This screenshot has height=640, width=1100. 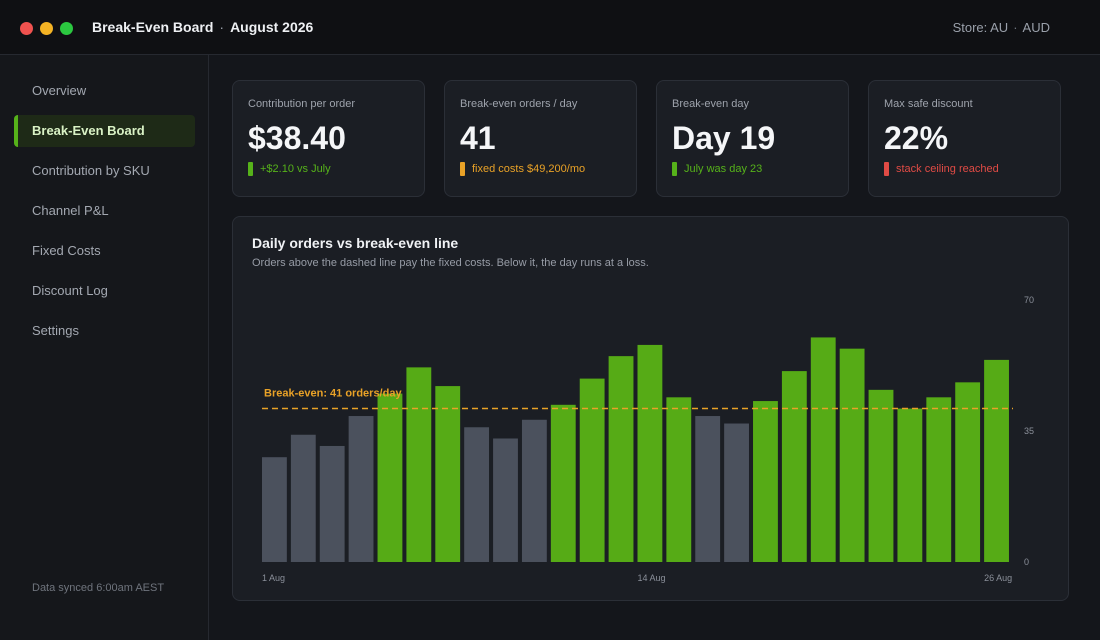 I want to click on close-window-button, so click(x=26, y=28).